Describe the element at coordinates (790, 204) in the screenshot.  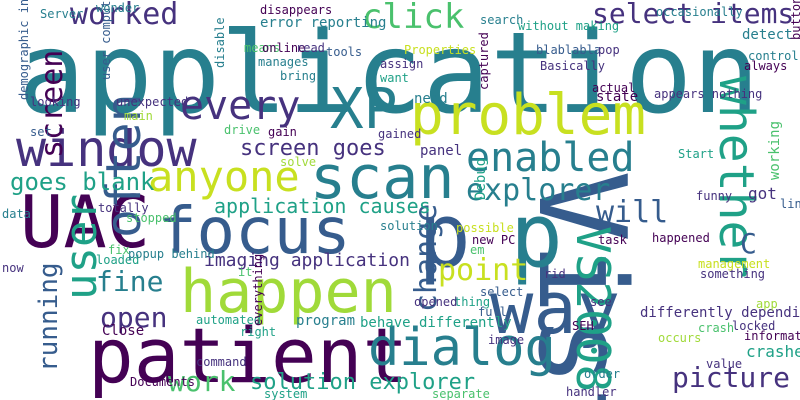
I see `cloud-word: line` at that location.